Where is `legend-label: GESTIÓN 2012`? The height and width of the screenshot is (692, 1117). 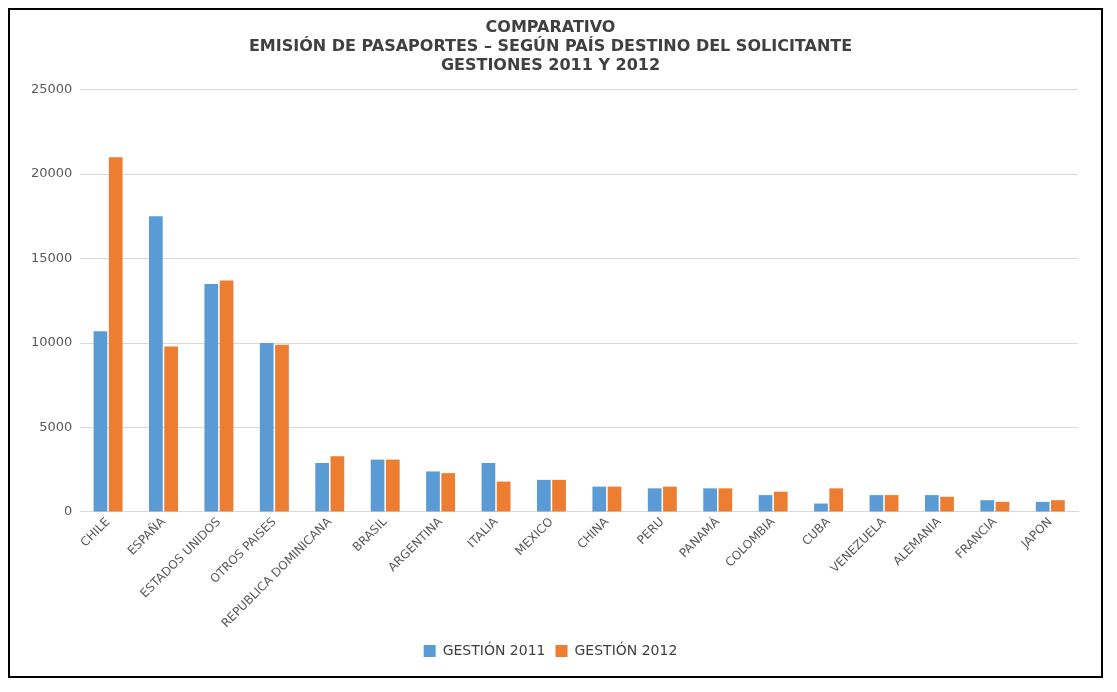
legend-label: GESTIÓN 2012 is located at coordinates (626, 649).